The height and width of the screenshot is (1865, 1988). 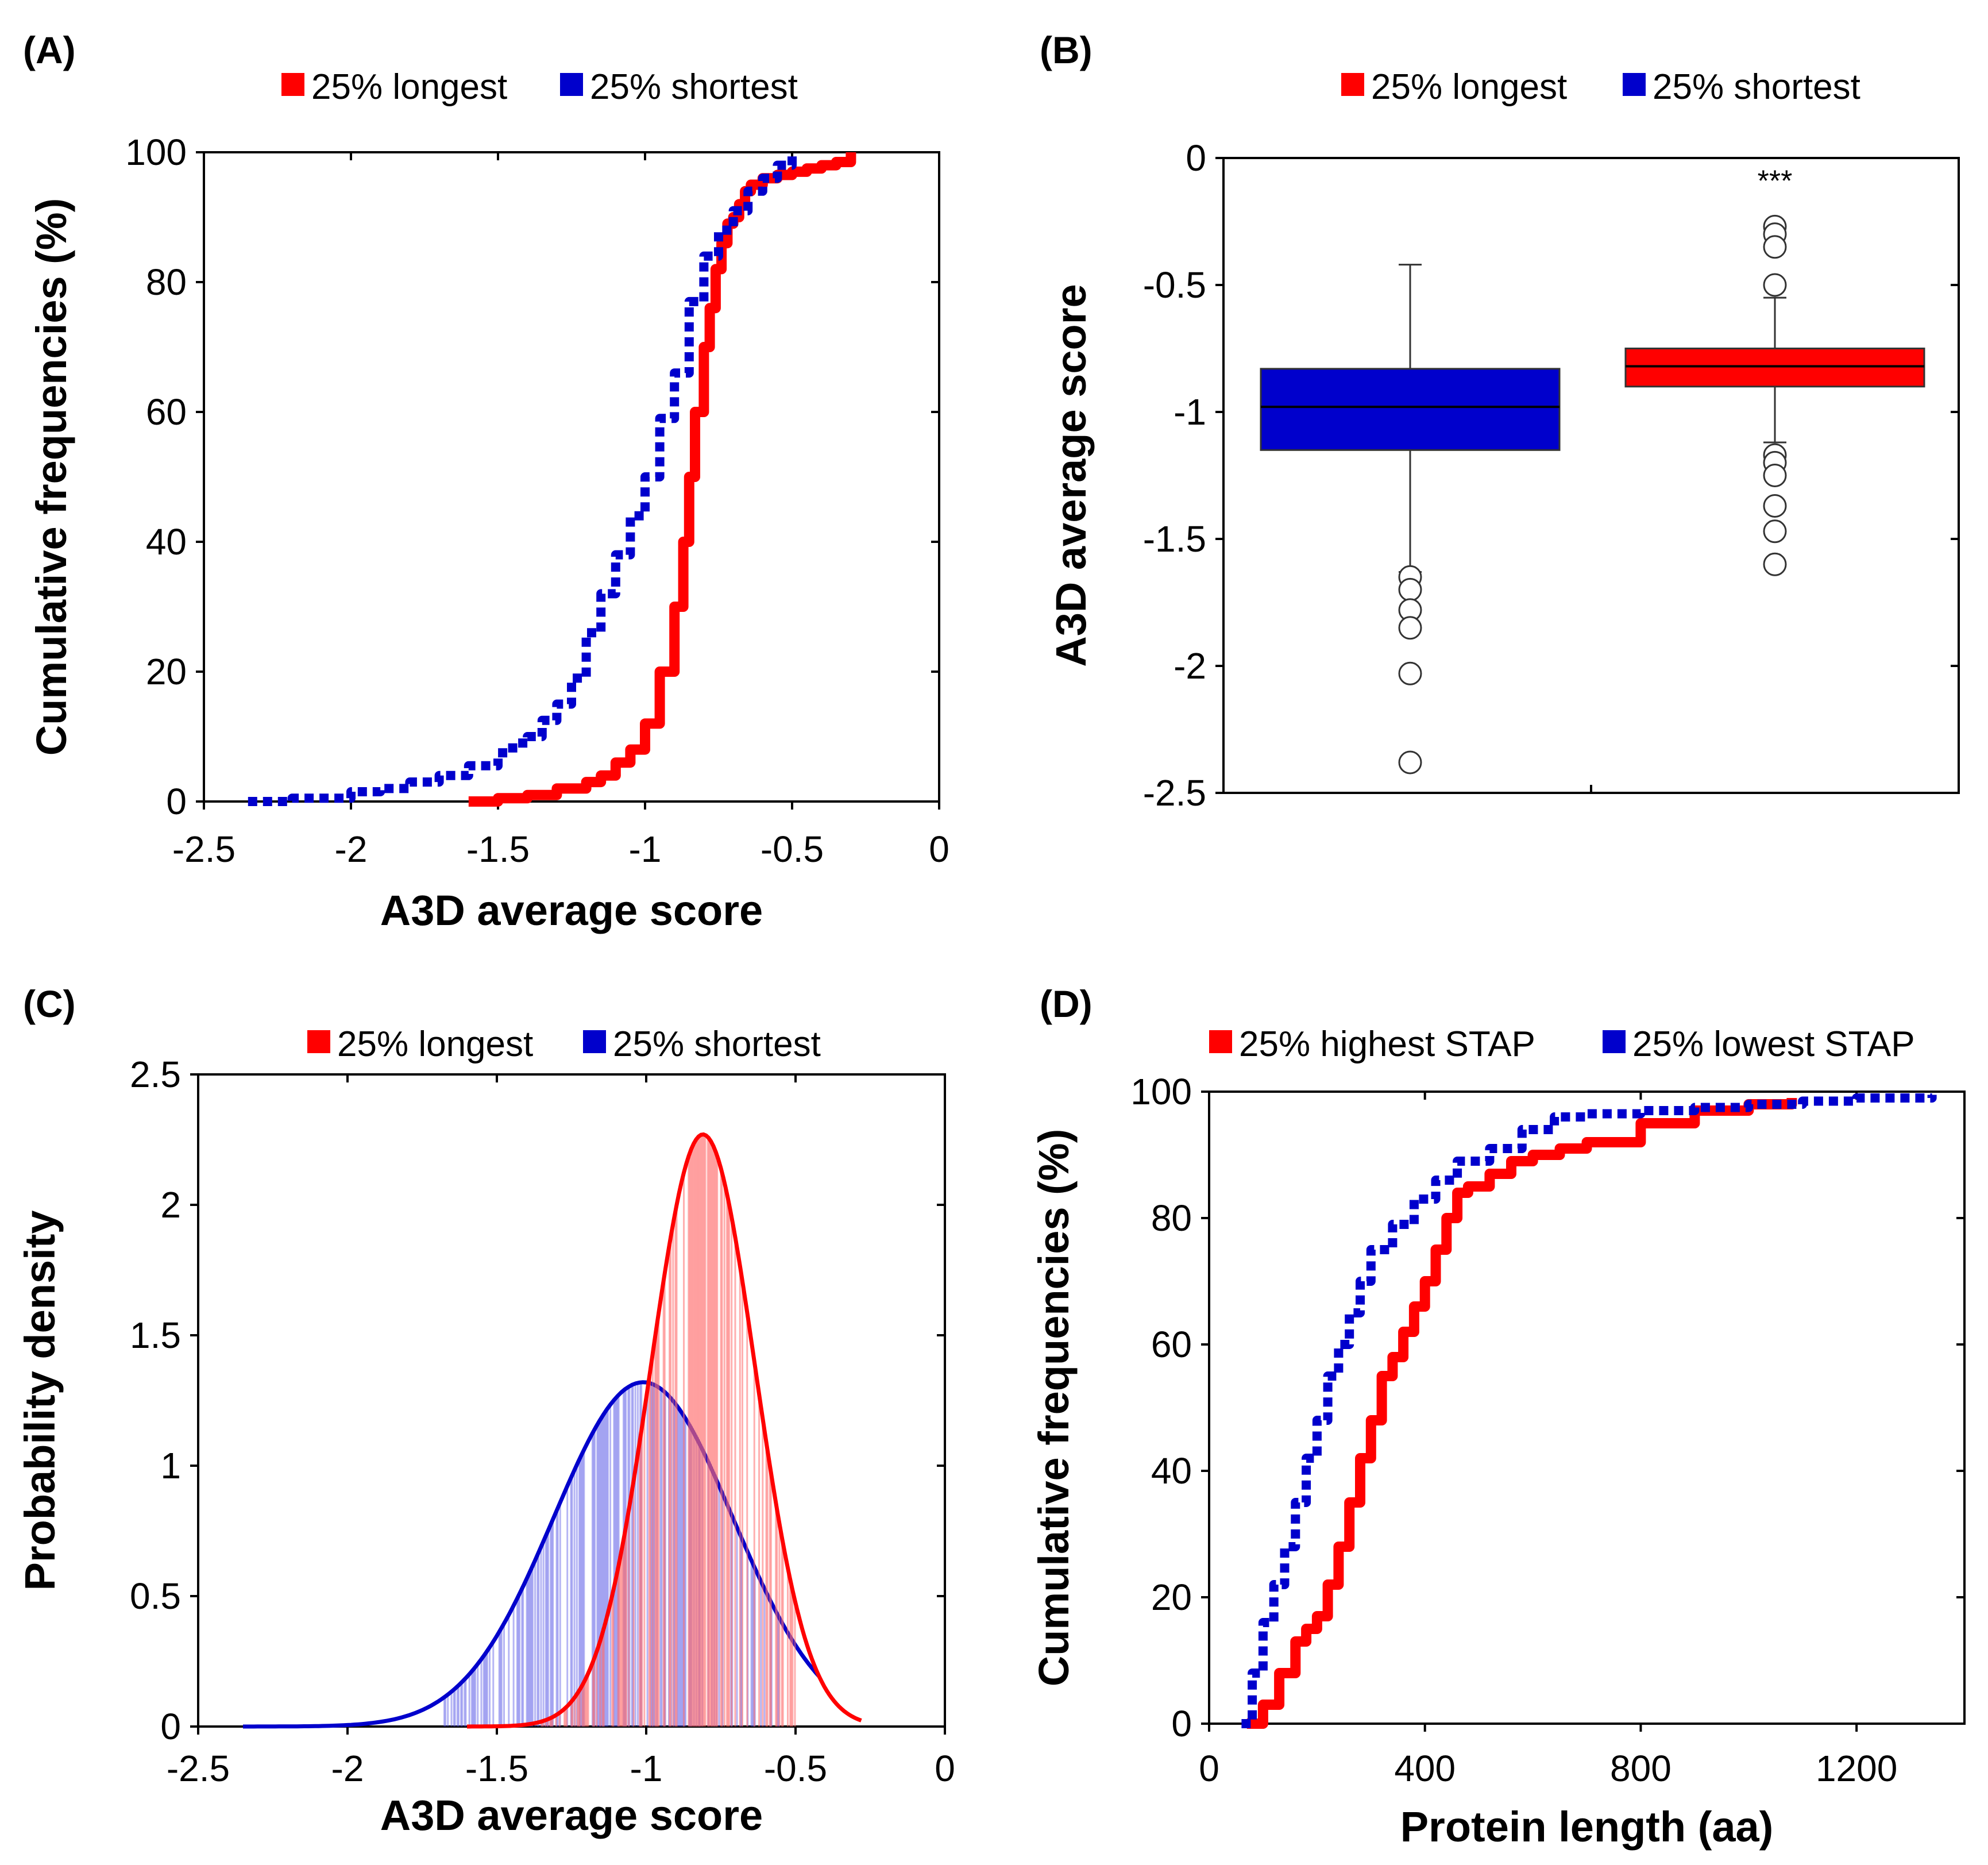 What do you see at coordinates (50, 50) in the screenshot?
I see `panel-label: (A)` at bounding box center [50, 50].